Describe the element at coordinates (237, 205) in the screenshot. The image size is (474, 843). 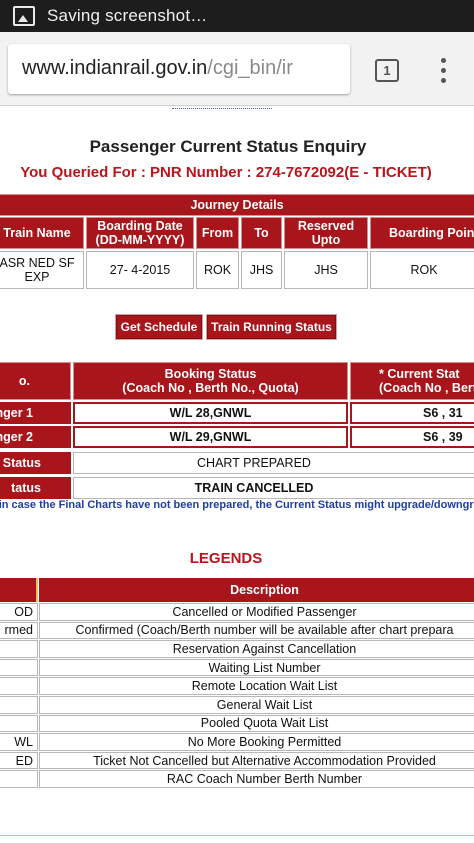
I see `journey-details-caption: Journey Details` at that location.